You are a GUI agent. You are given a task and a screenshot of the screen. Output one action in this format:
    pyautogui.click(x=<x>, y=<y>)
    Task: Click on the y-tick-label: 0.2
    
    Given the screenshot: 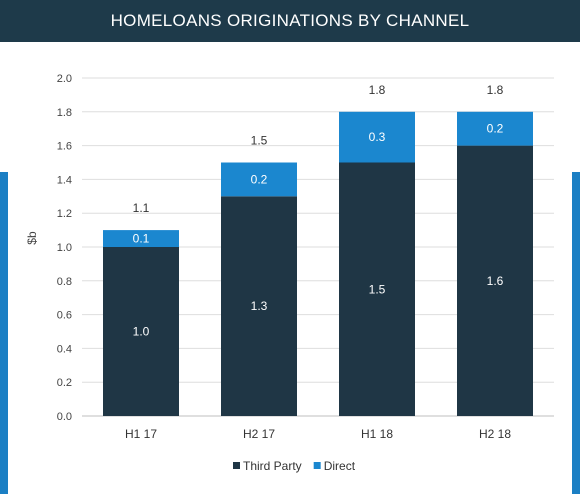 What is the action you would take?
    pyautogui.click(x=64, y=383)
    